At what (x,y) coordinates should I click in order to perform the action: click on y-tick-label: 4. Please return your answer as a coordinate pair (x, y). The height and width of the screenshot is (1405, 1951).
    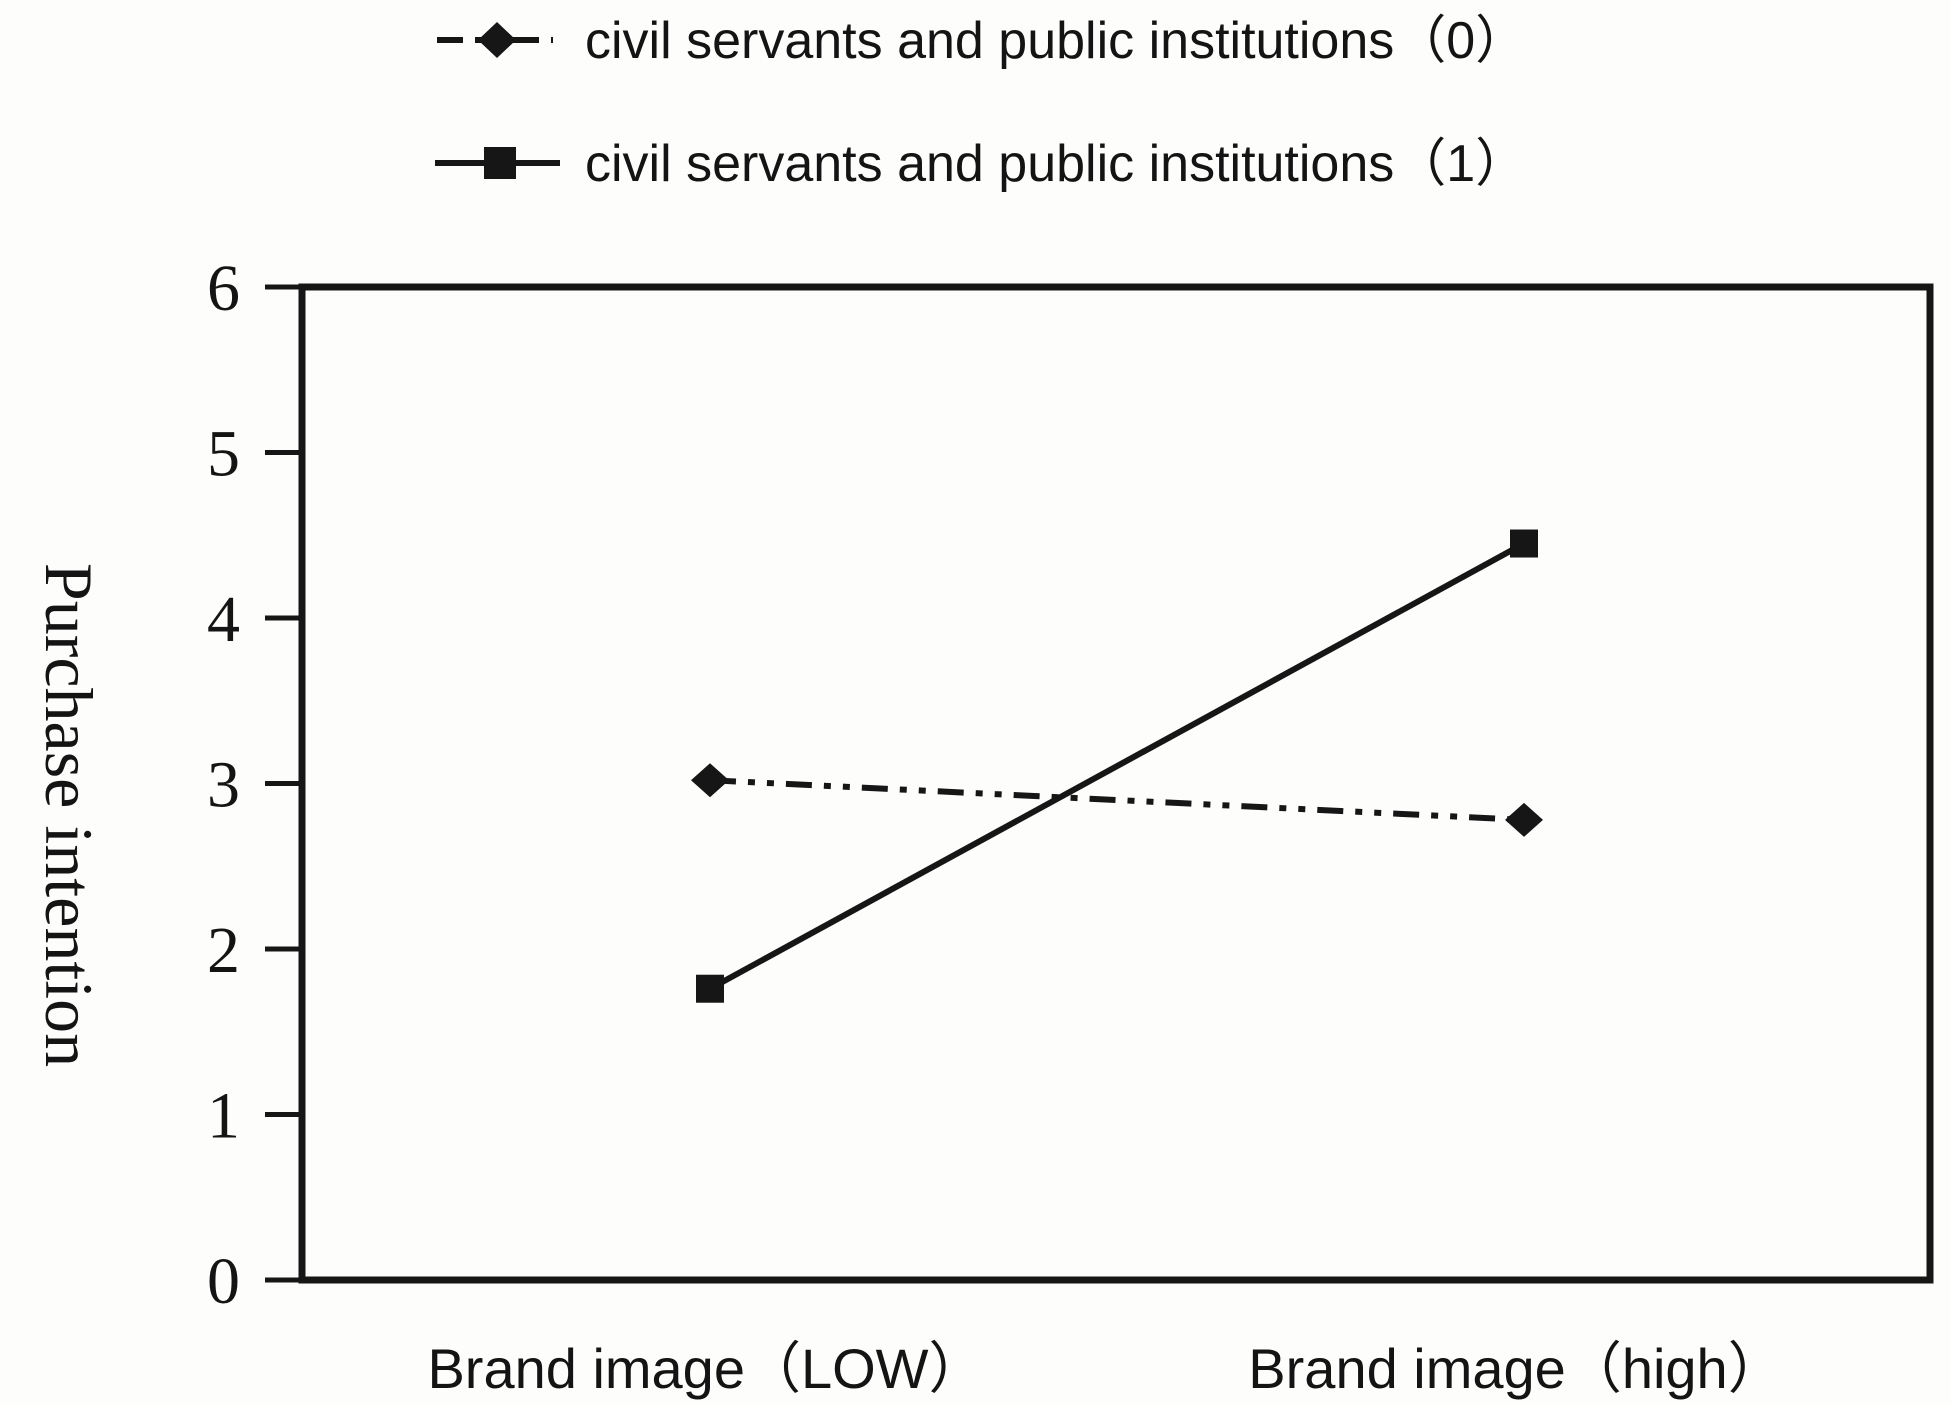
    Looking at the image, I should click on (223, 619).